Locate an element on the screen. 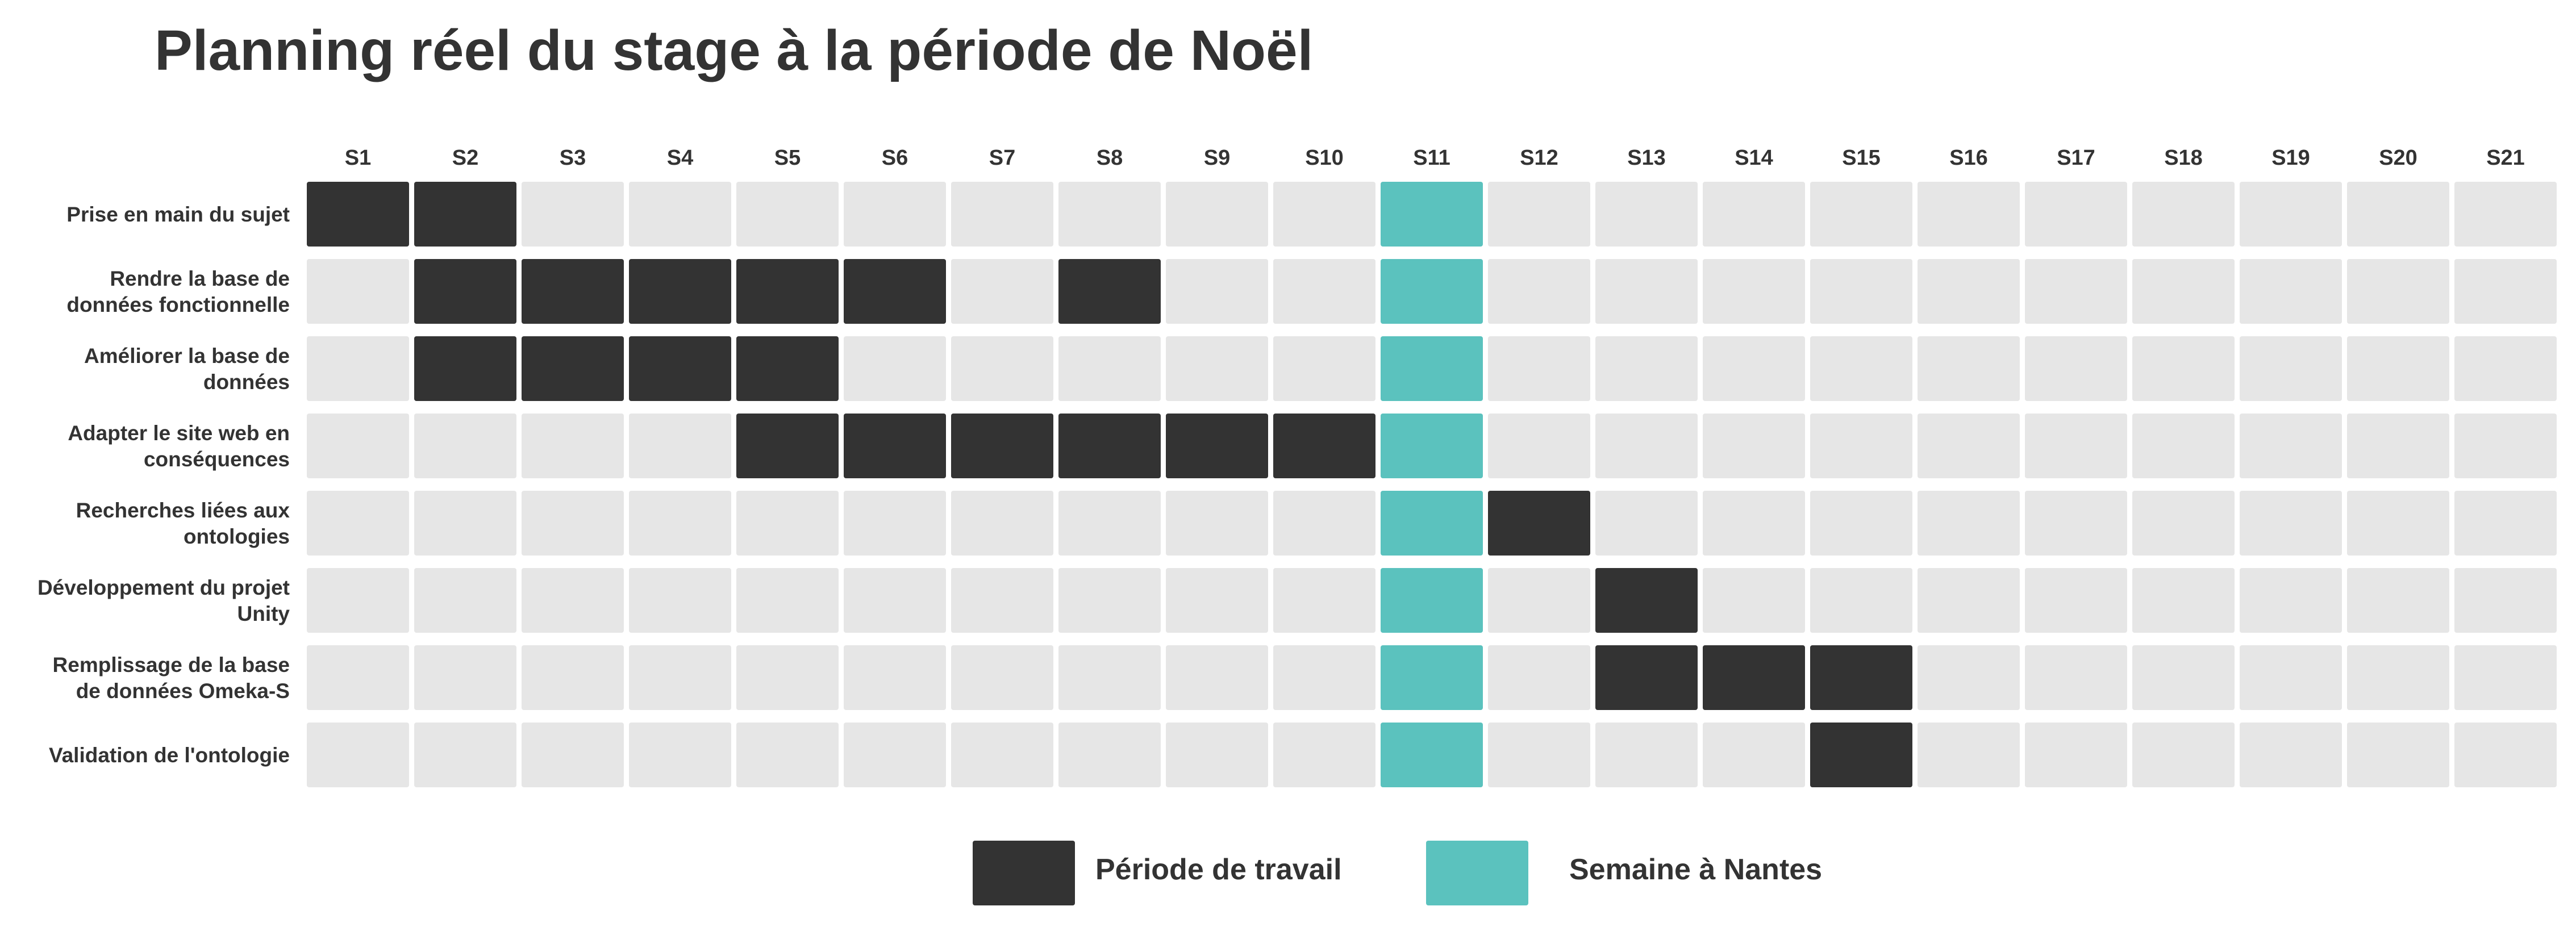  cell-empty-row5-s14 is located at coordinates (1754, 523).